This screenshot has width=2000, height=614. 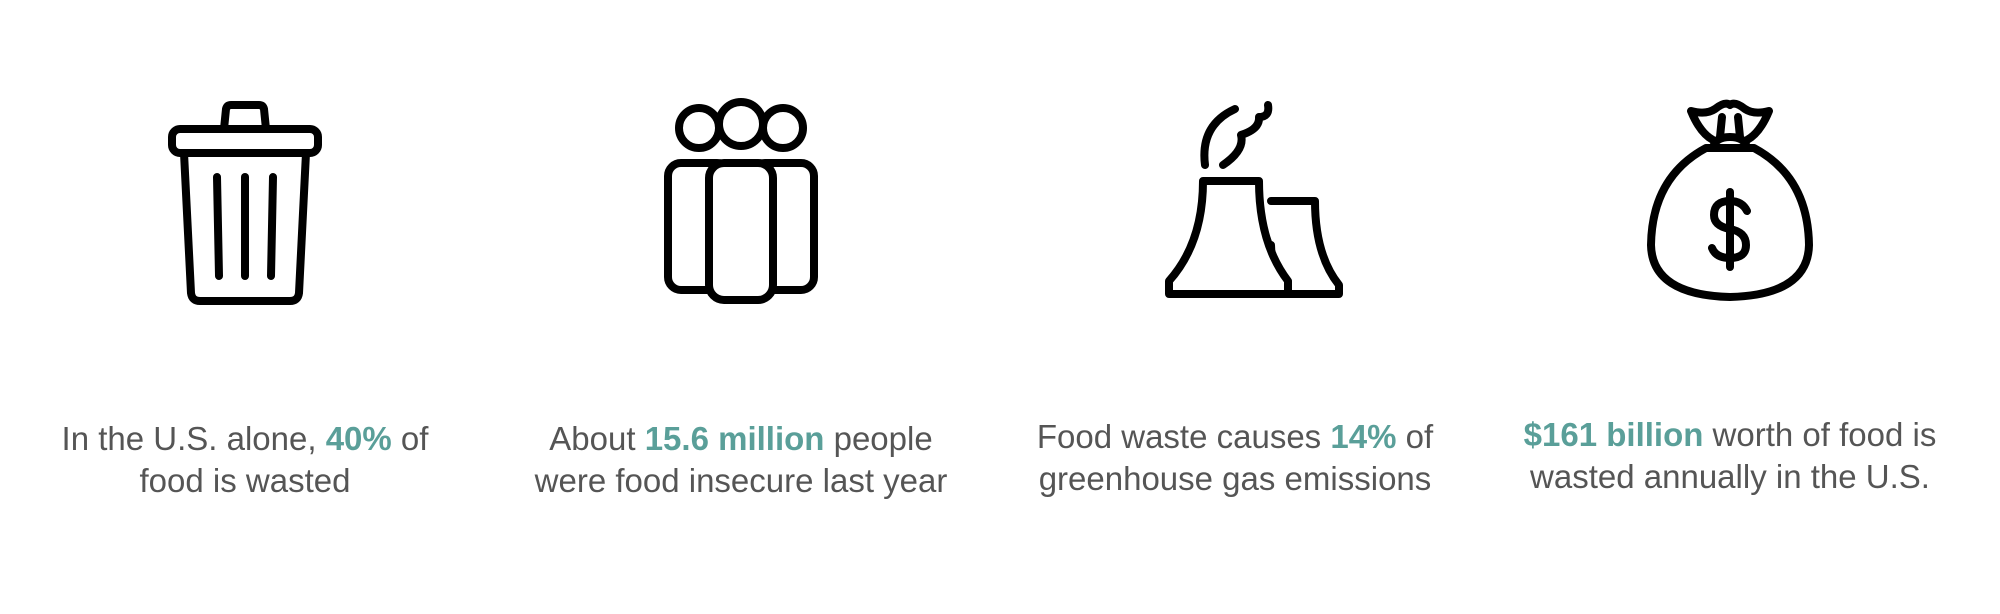 I want to click on stat-highlight: 15.6 million, so click(x=734, y=438).